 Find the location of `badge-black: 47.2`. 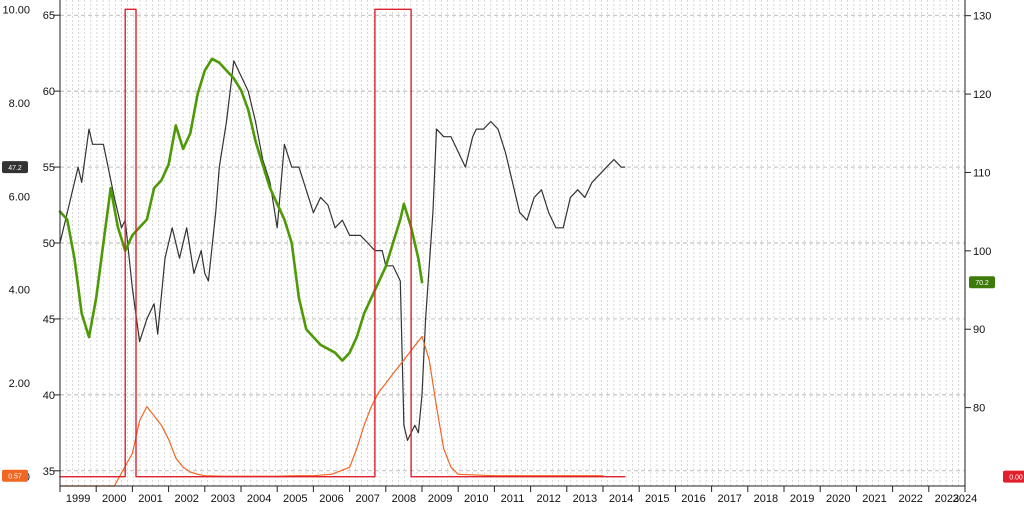

badge-black: 47.2 is located at coordinates (15, 167).